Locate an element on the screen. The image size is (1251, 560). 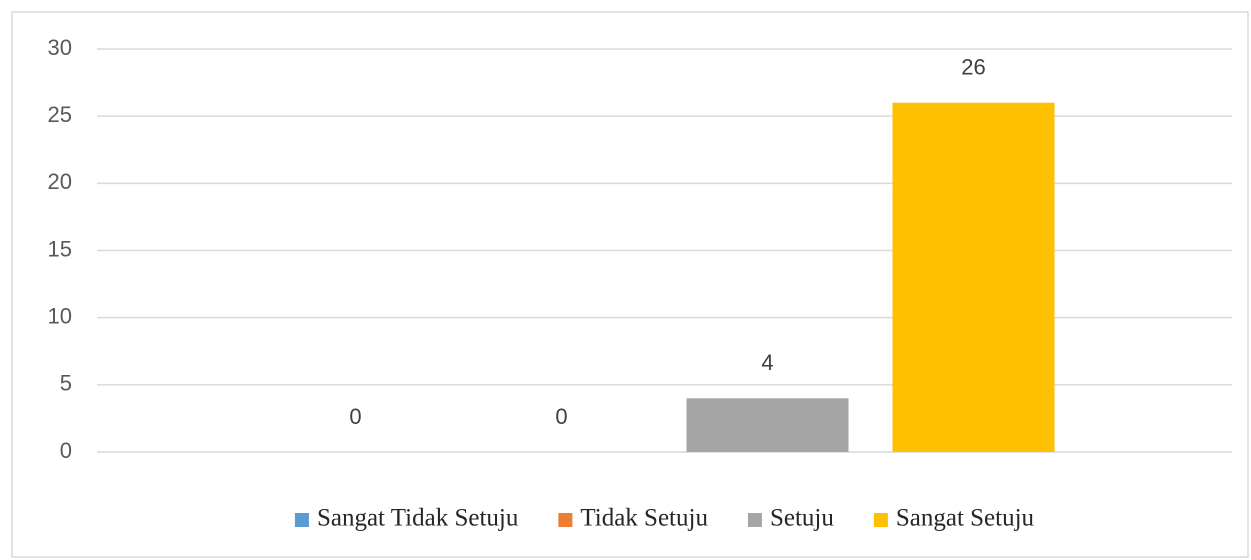
y-tick-label: 20 is located at coordinates (60, 181).